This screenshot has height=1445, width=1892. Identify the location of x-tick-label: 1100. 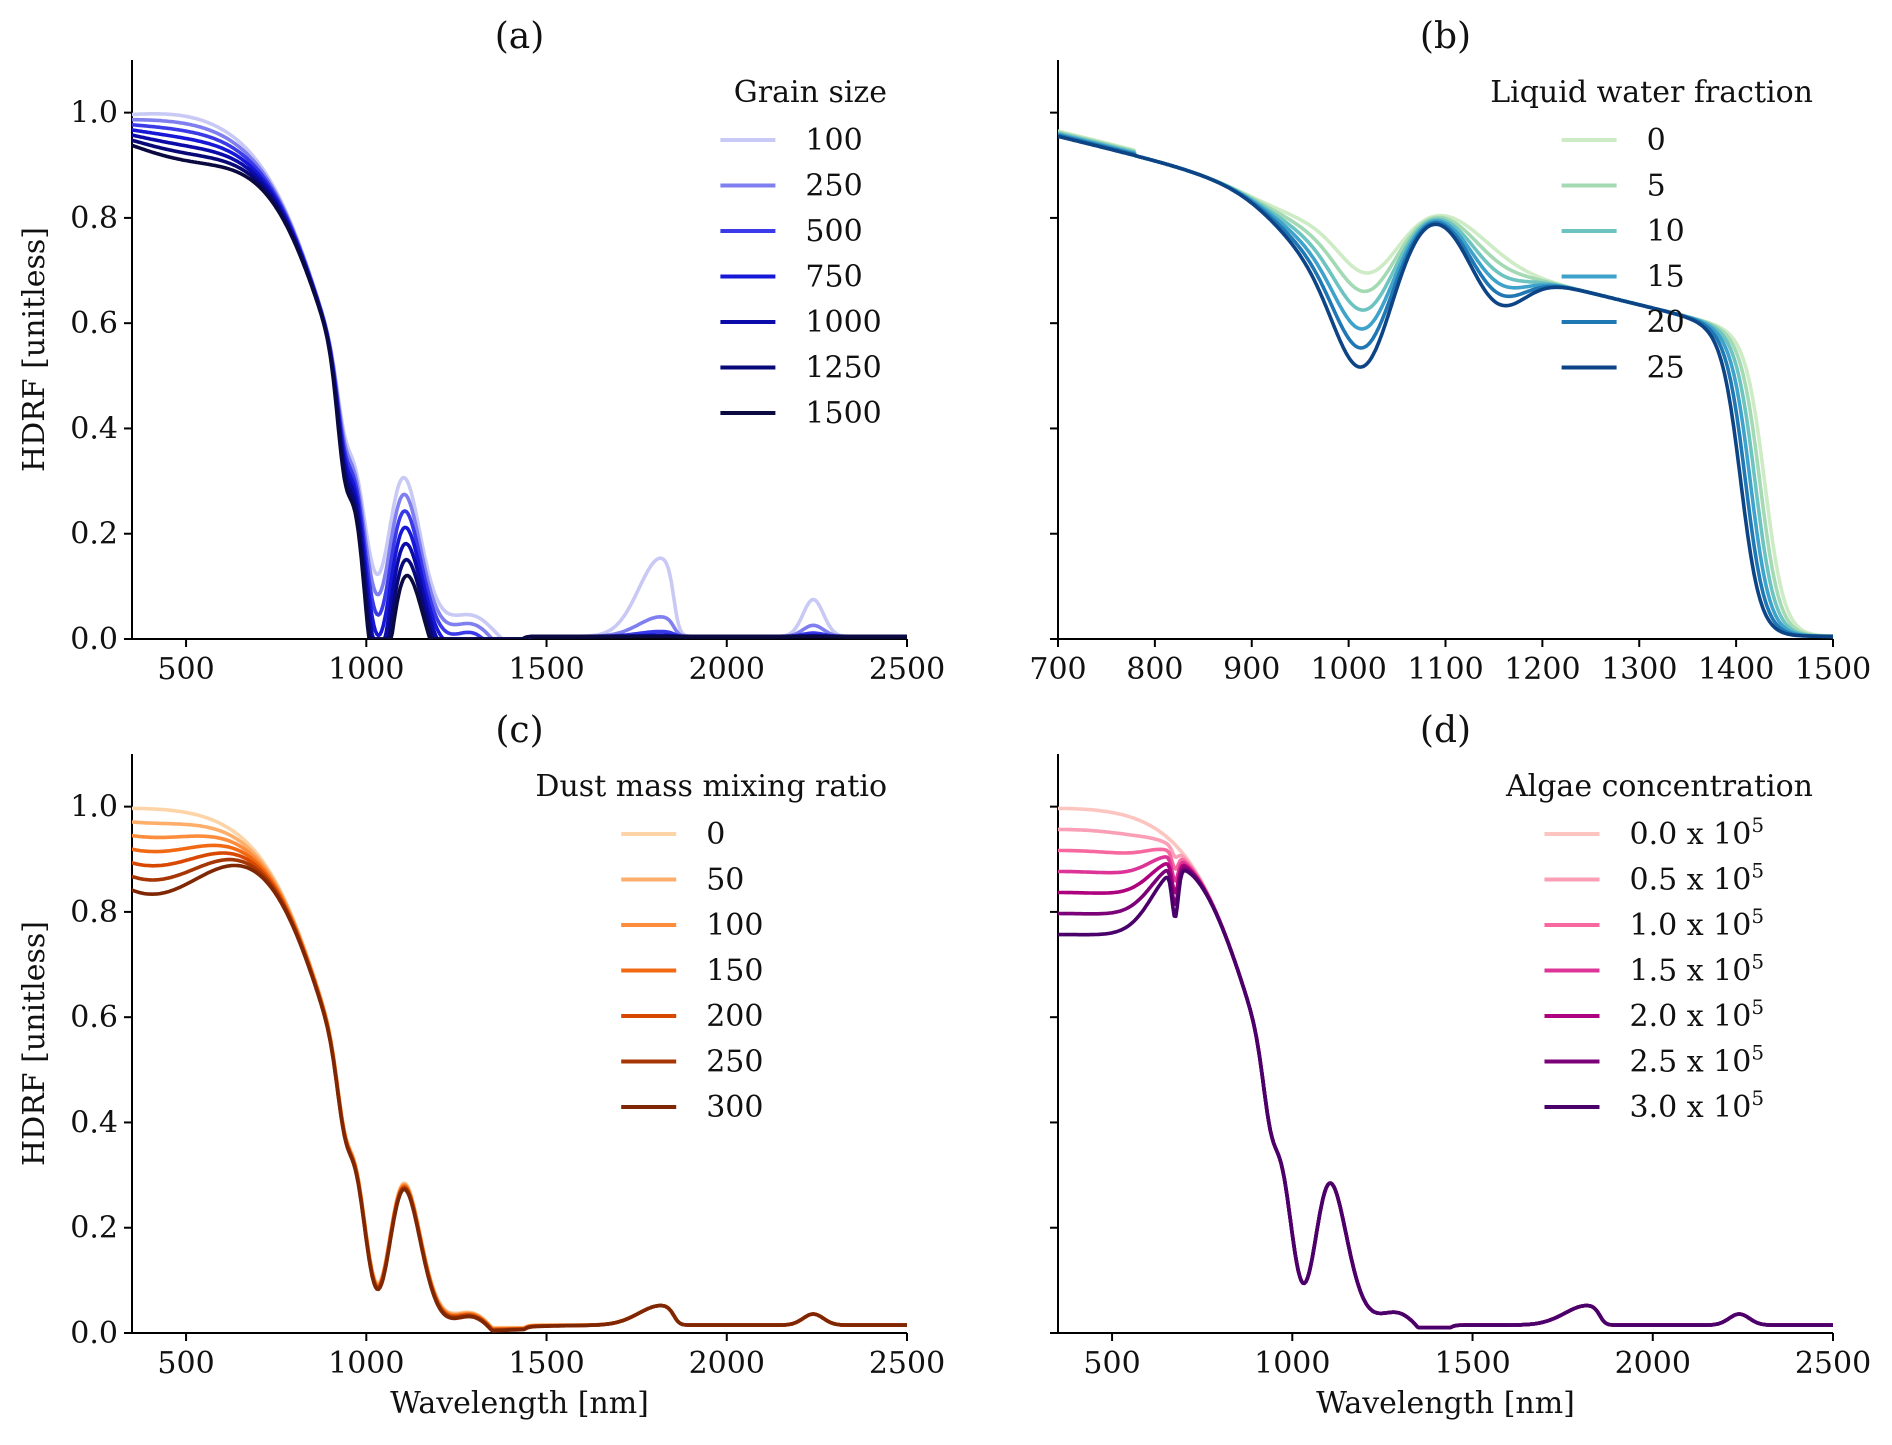
(1445, 669).